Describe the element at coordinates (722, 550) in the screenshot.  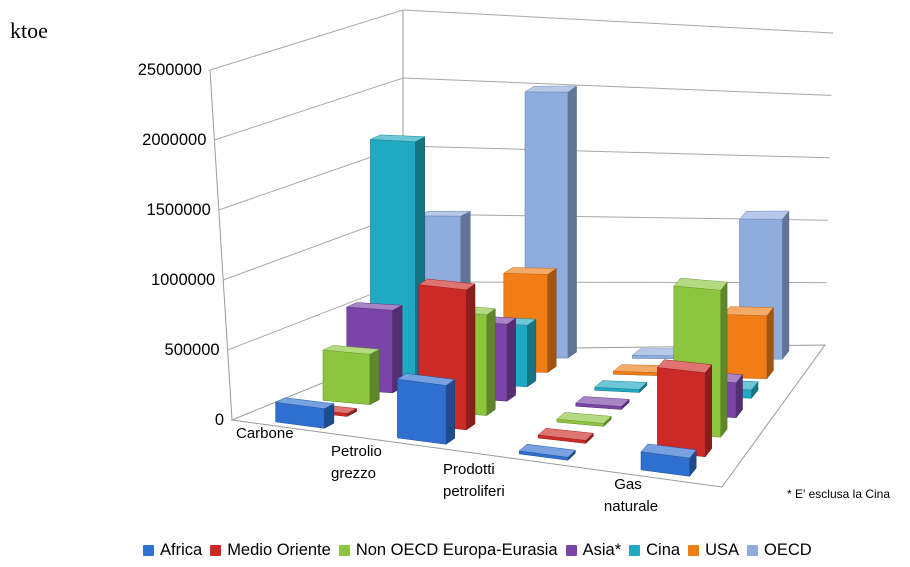
I see `legend-label: USA` at that location.